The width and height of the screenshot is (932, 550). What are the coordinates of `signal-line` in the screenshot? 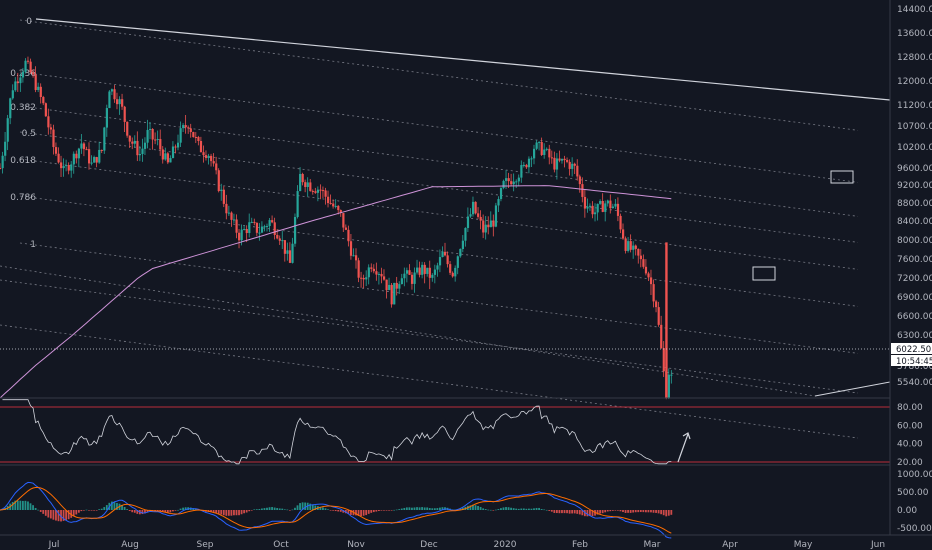 It's located at (336, 510).